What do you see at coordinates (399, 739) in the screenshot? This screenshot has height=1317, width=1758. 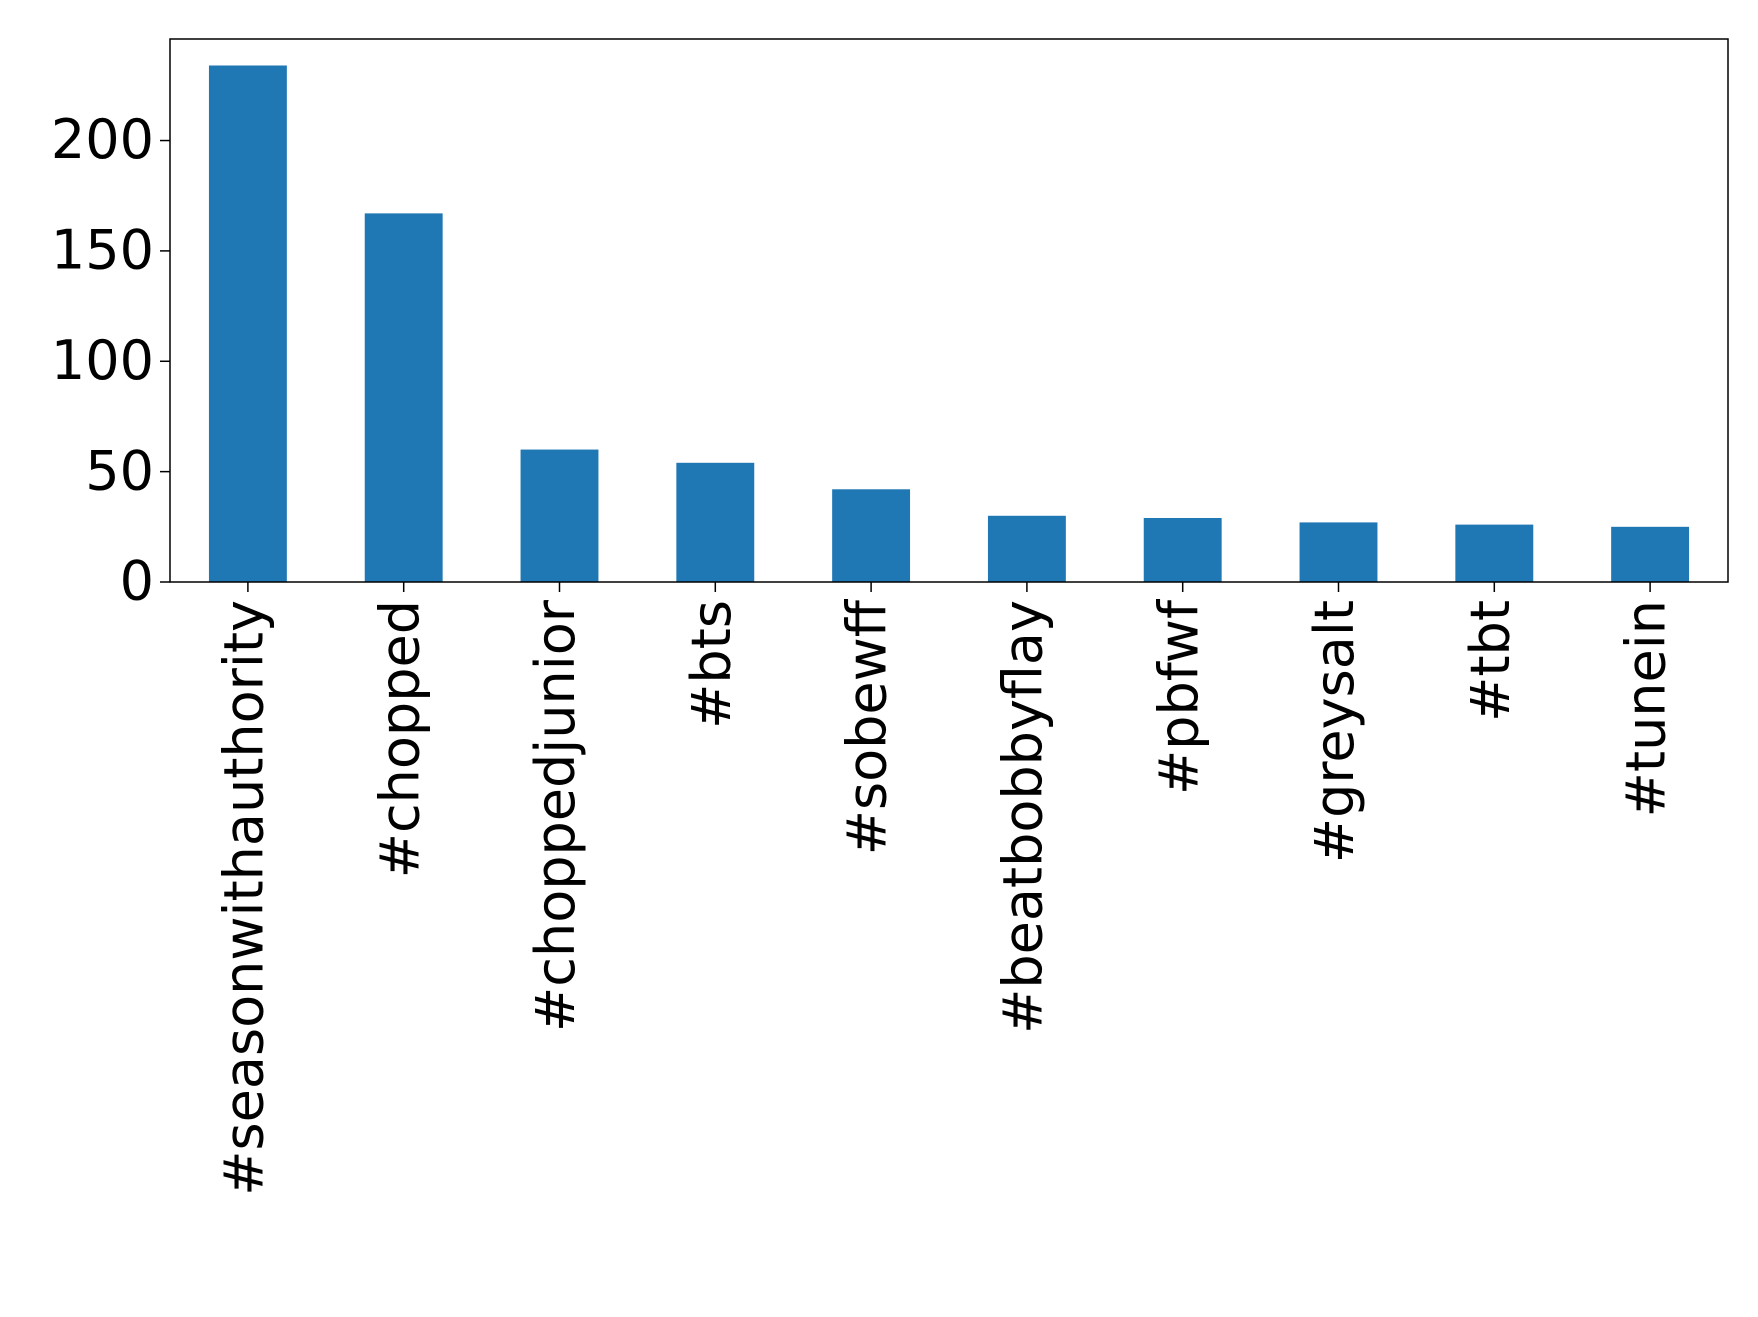 I see `x-tick-label: #chopped` at bounding box center [399, 739].